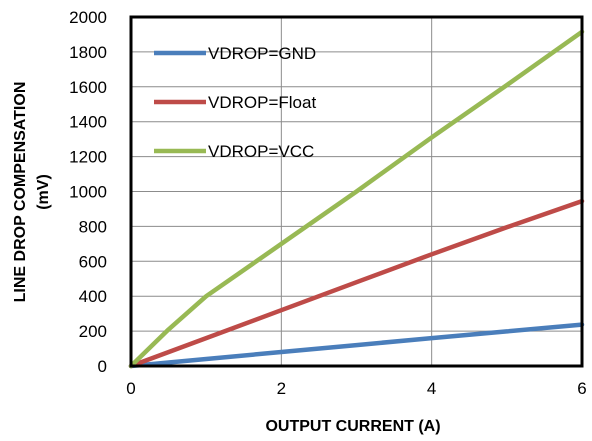 The height and width of the screenshot is (441, 592). What do you see at coordinates (43, 192) in the screenshot?
I see `y-axis-title-line2: (mV)` at bounding box center [43, 192].